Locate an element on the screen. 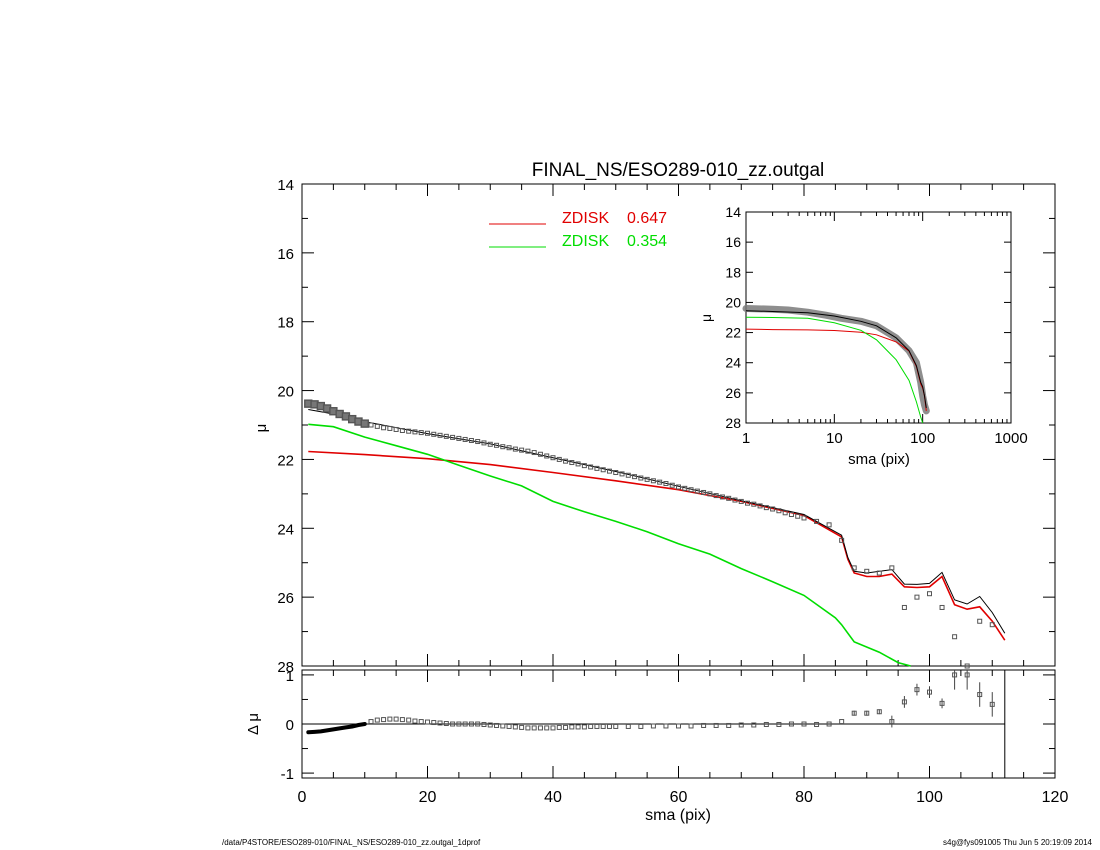 This screenshot has width=1100, height=850. legend-value: 0.647 is located at coordinates (647, 218).